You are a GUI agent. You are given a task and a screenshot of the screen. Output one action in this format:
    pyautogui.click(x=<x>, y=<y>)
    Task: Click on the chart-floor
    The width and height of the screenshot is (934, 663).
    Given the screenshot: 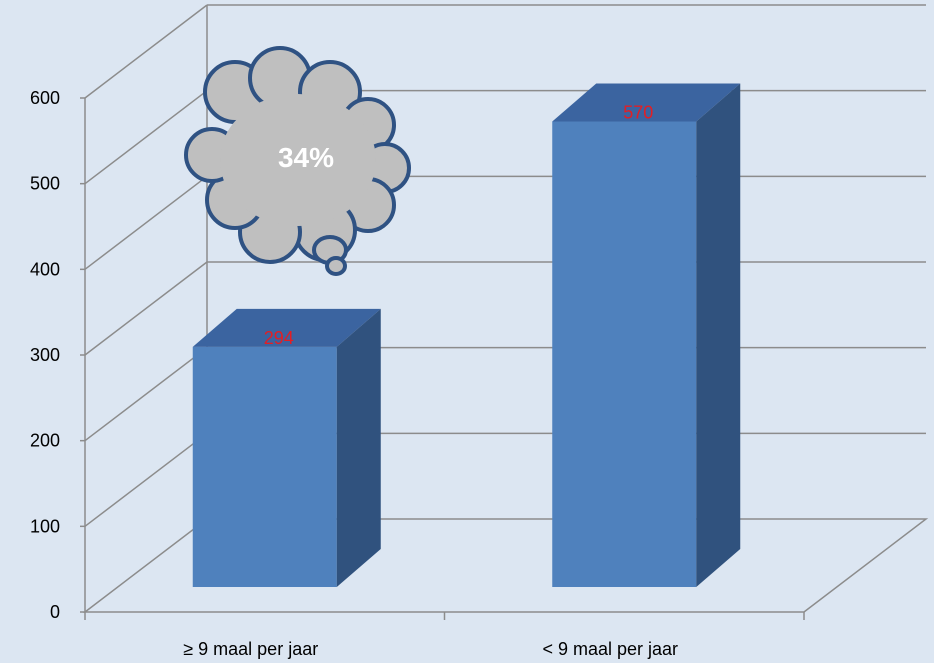 What is the action you would take?
    pyautogui.click(x=505, y=565)
    